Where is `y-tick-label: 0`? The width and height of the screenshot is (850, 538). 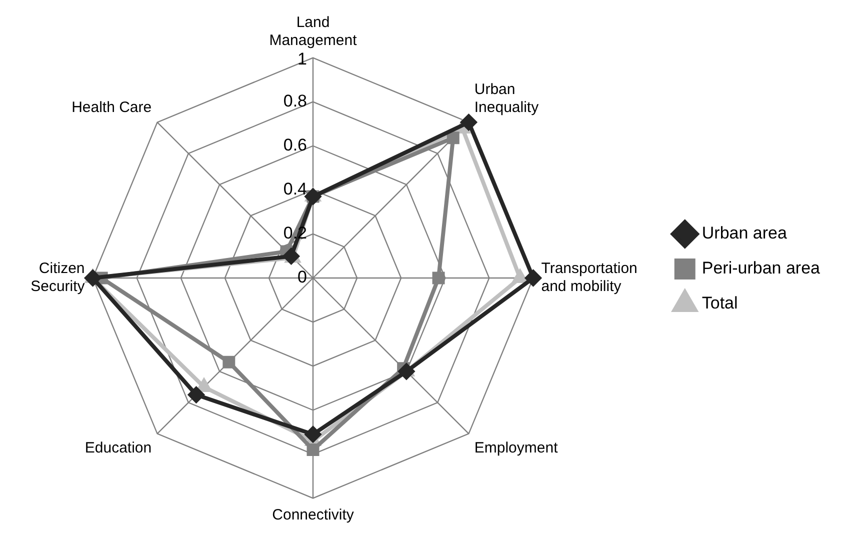
y-tick-label: 0 is located at coordinates (302, 277).